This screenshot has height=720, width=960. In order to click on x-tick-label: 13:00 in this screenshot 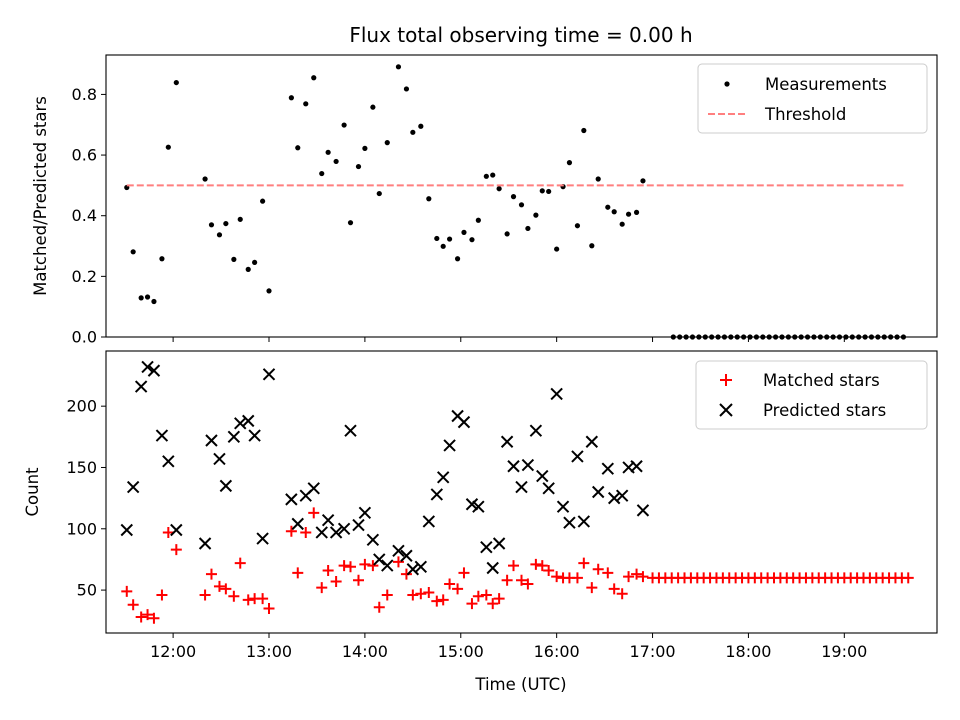, I will do `click(269, 651)`.